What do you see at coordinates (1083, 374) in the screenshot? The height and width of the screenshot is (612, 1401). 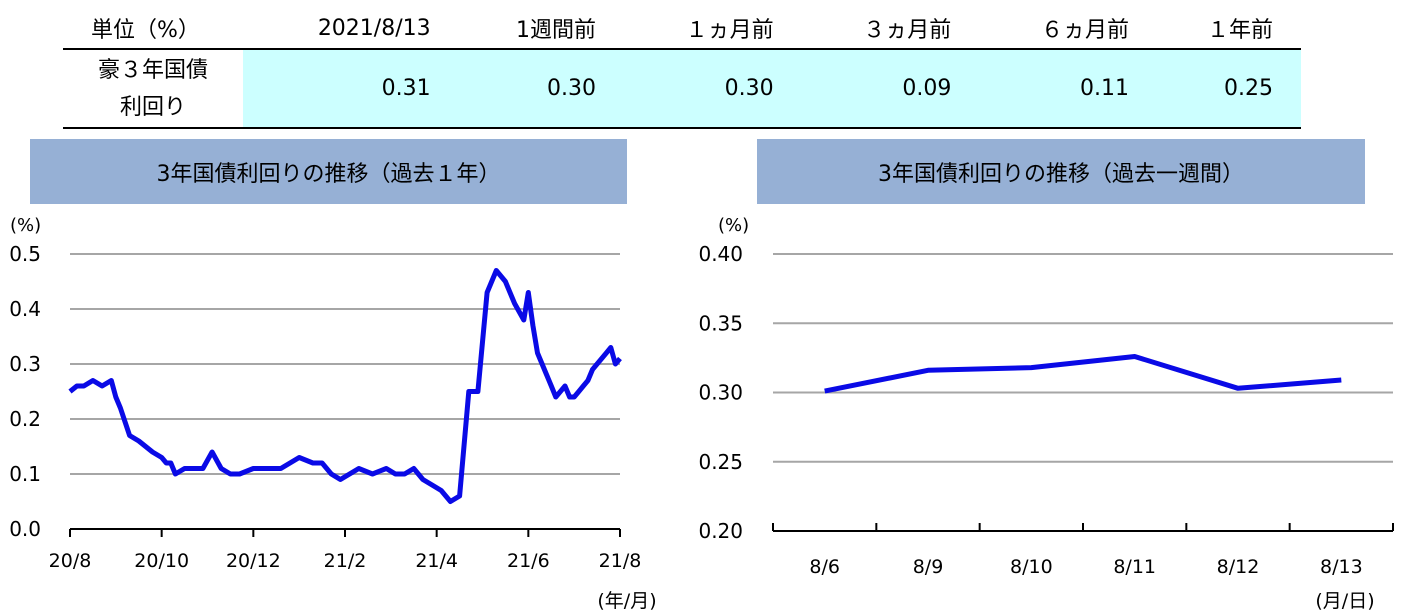 I see `yield-line` at bounding box center [1083, 374].